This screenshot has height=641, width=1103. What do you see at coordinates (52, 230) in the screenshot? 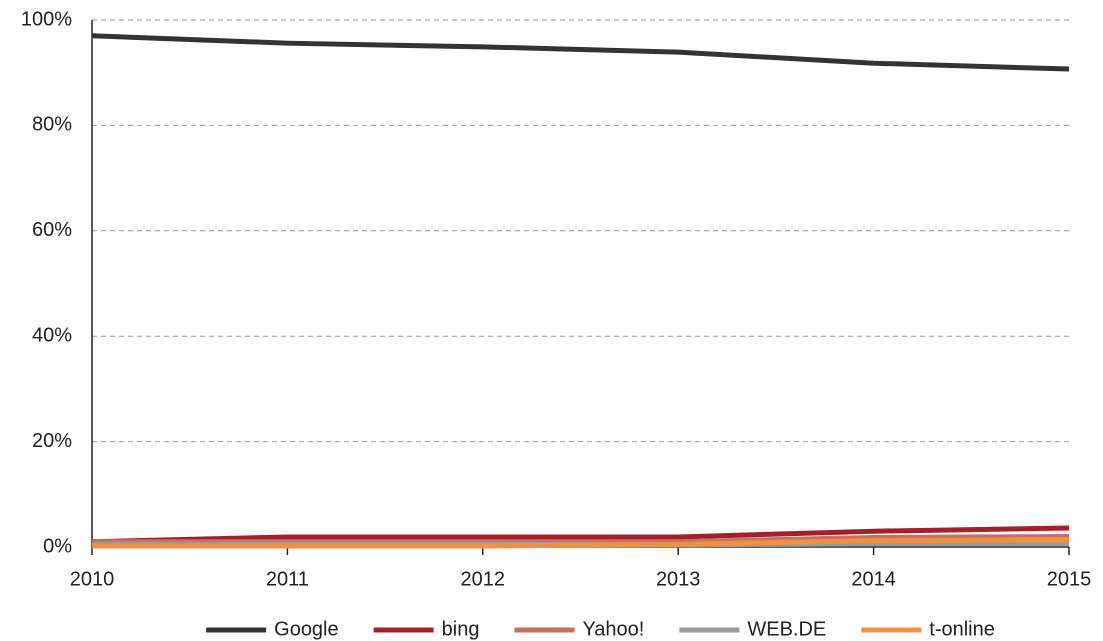
I see `y-tick-label: 60%` at bounding box center [52, 230].